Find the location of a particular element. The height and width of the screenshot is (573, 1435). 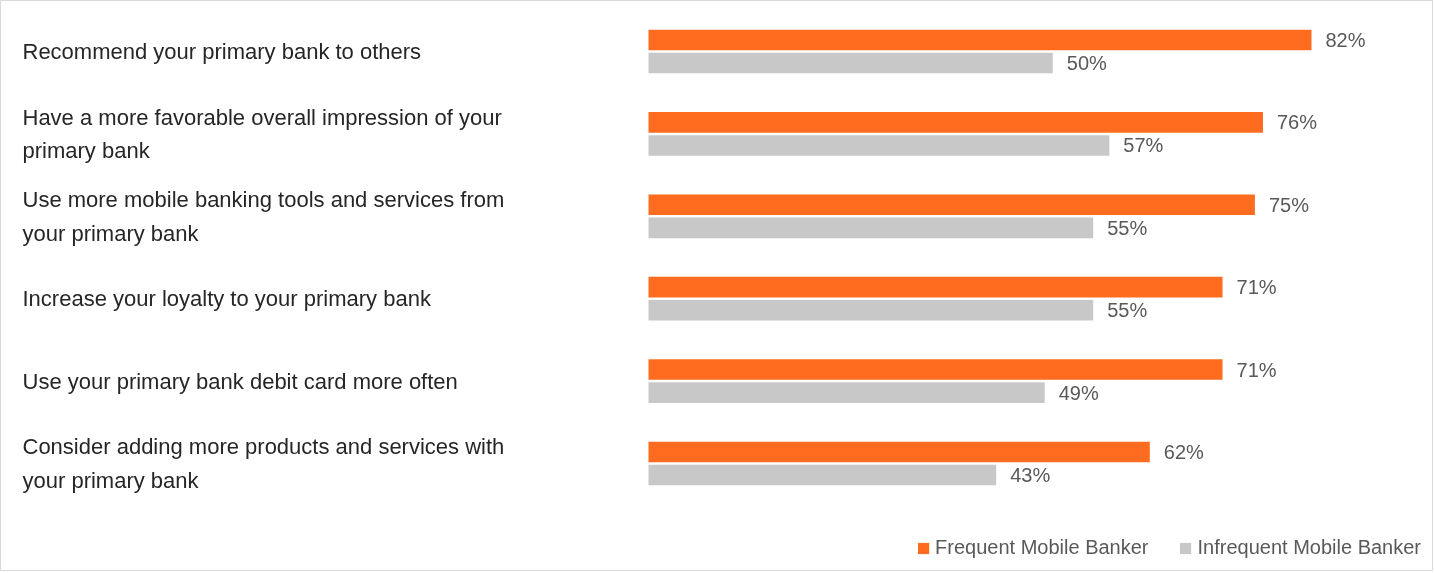

data-label: 62% is located at coordinates (1184, 451).